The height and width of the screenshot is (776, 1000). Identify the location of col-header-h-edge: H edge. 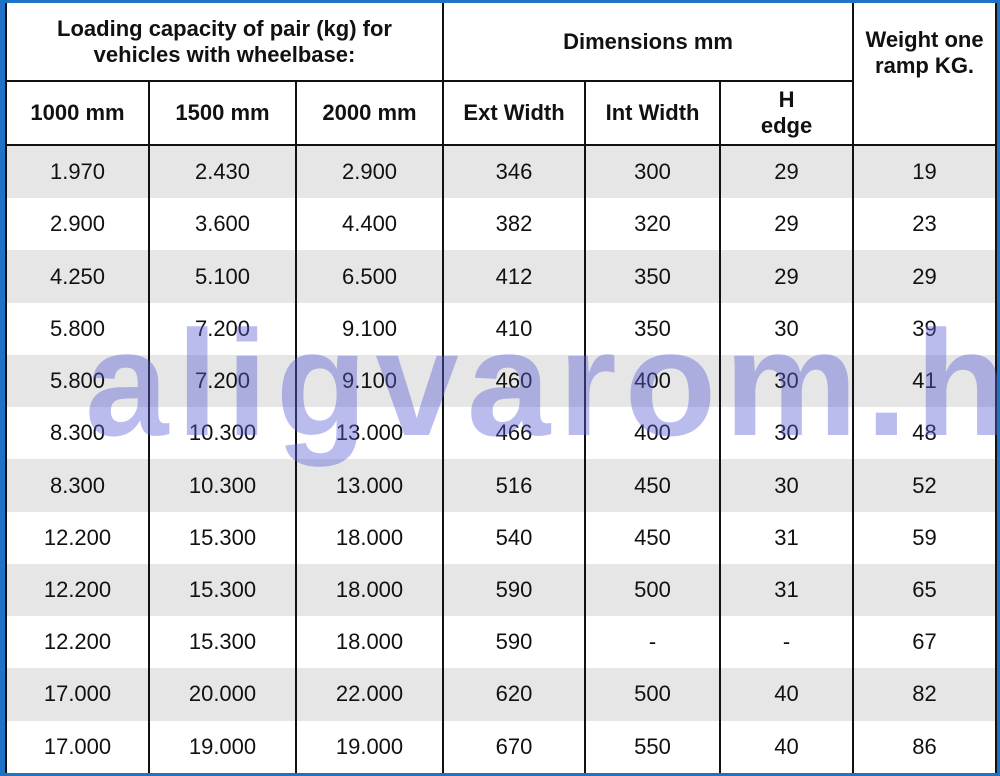
(787, 113).